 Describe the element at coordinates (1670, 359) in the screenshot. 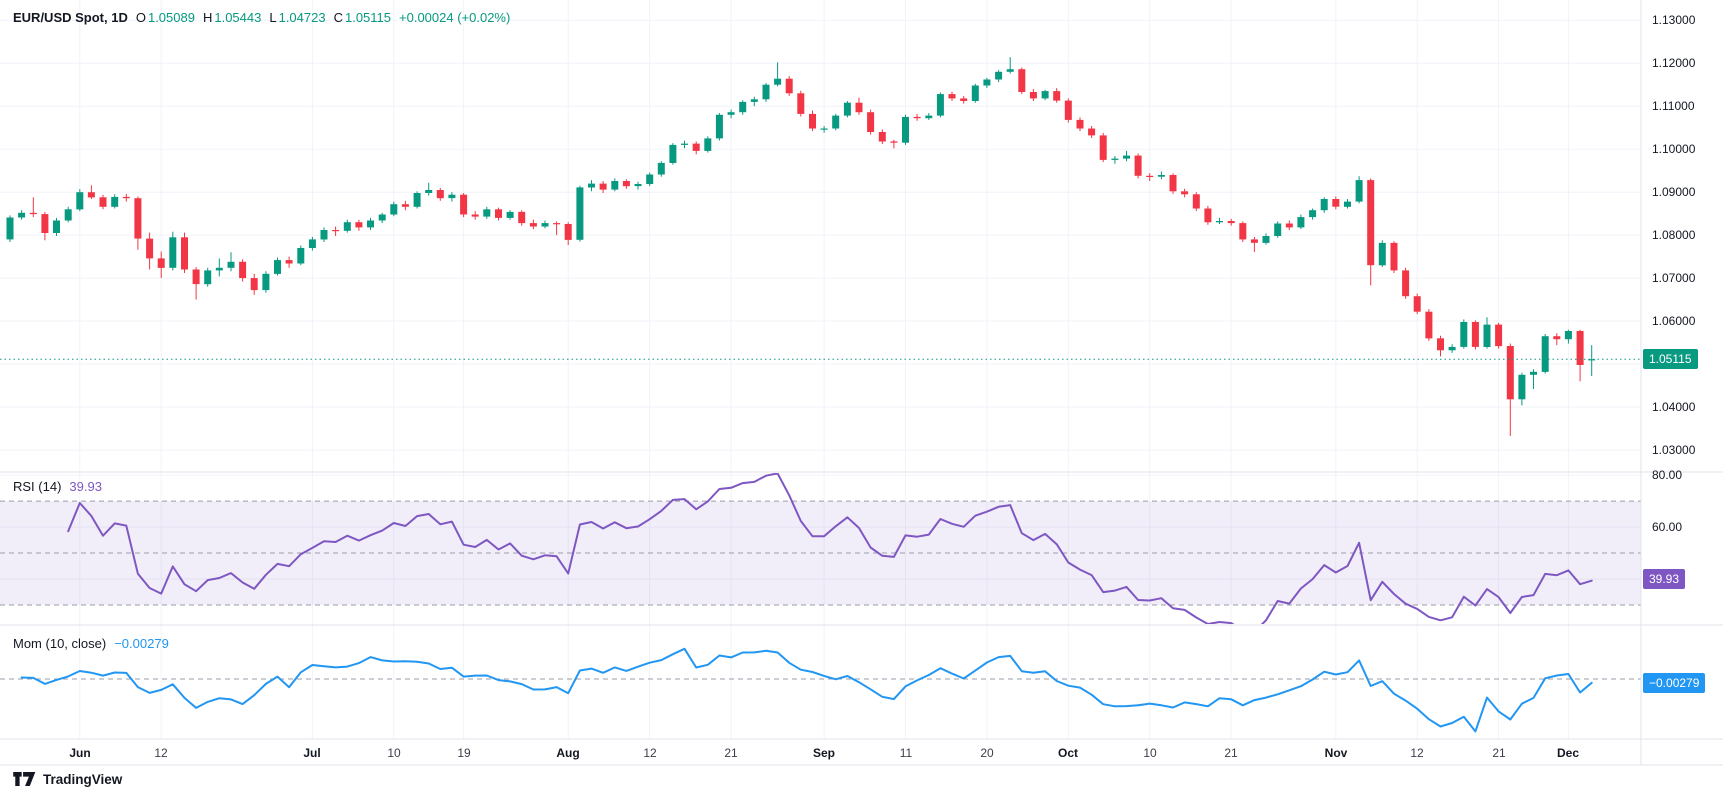

I see `last-price-badge: 1.05115` at that location.